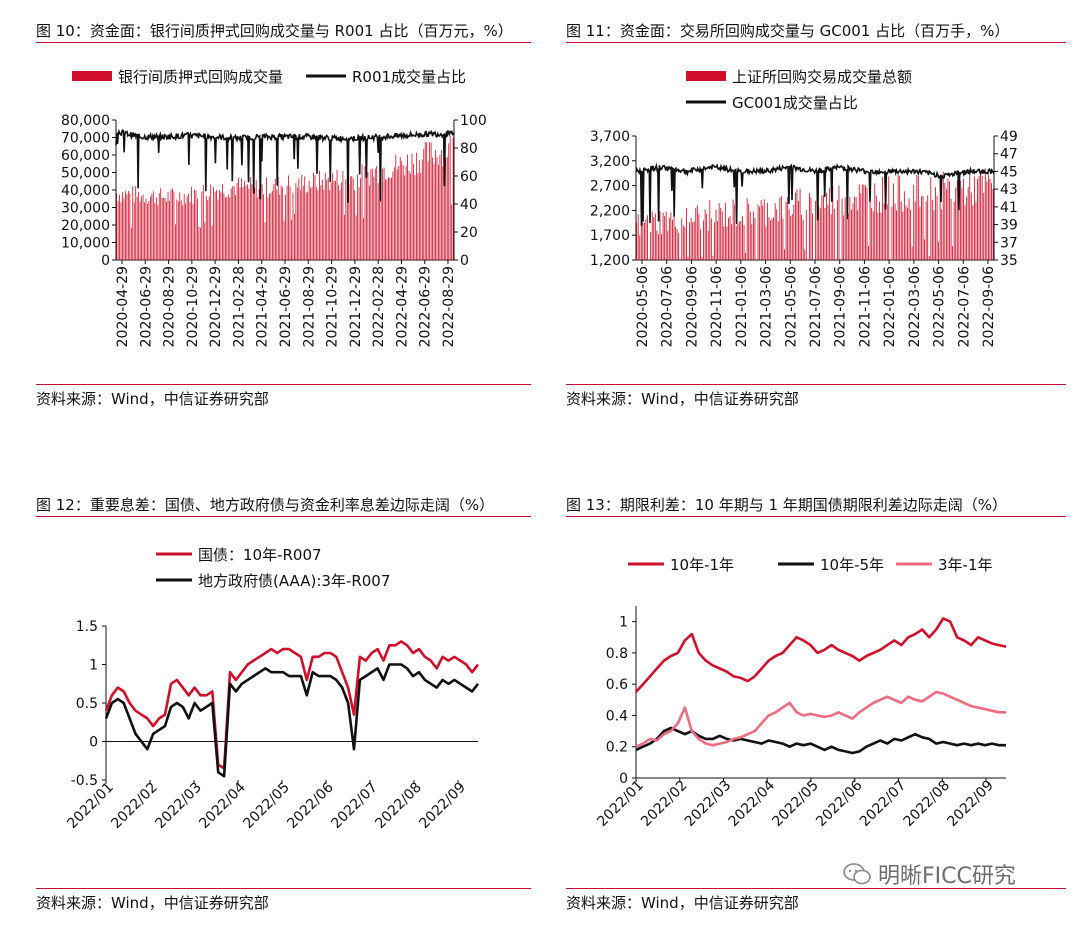 This screenshot has width=1080, height=926. Describe the element at coordinates (265, 505) in the screenshot. I see `chart-title: 图 12：重要息差：国债、地方政府债与资金利率息差边际走阔（%）` at that location.